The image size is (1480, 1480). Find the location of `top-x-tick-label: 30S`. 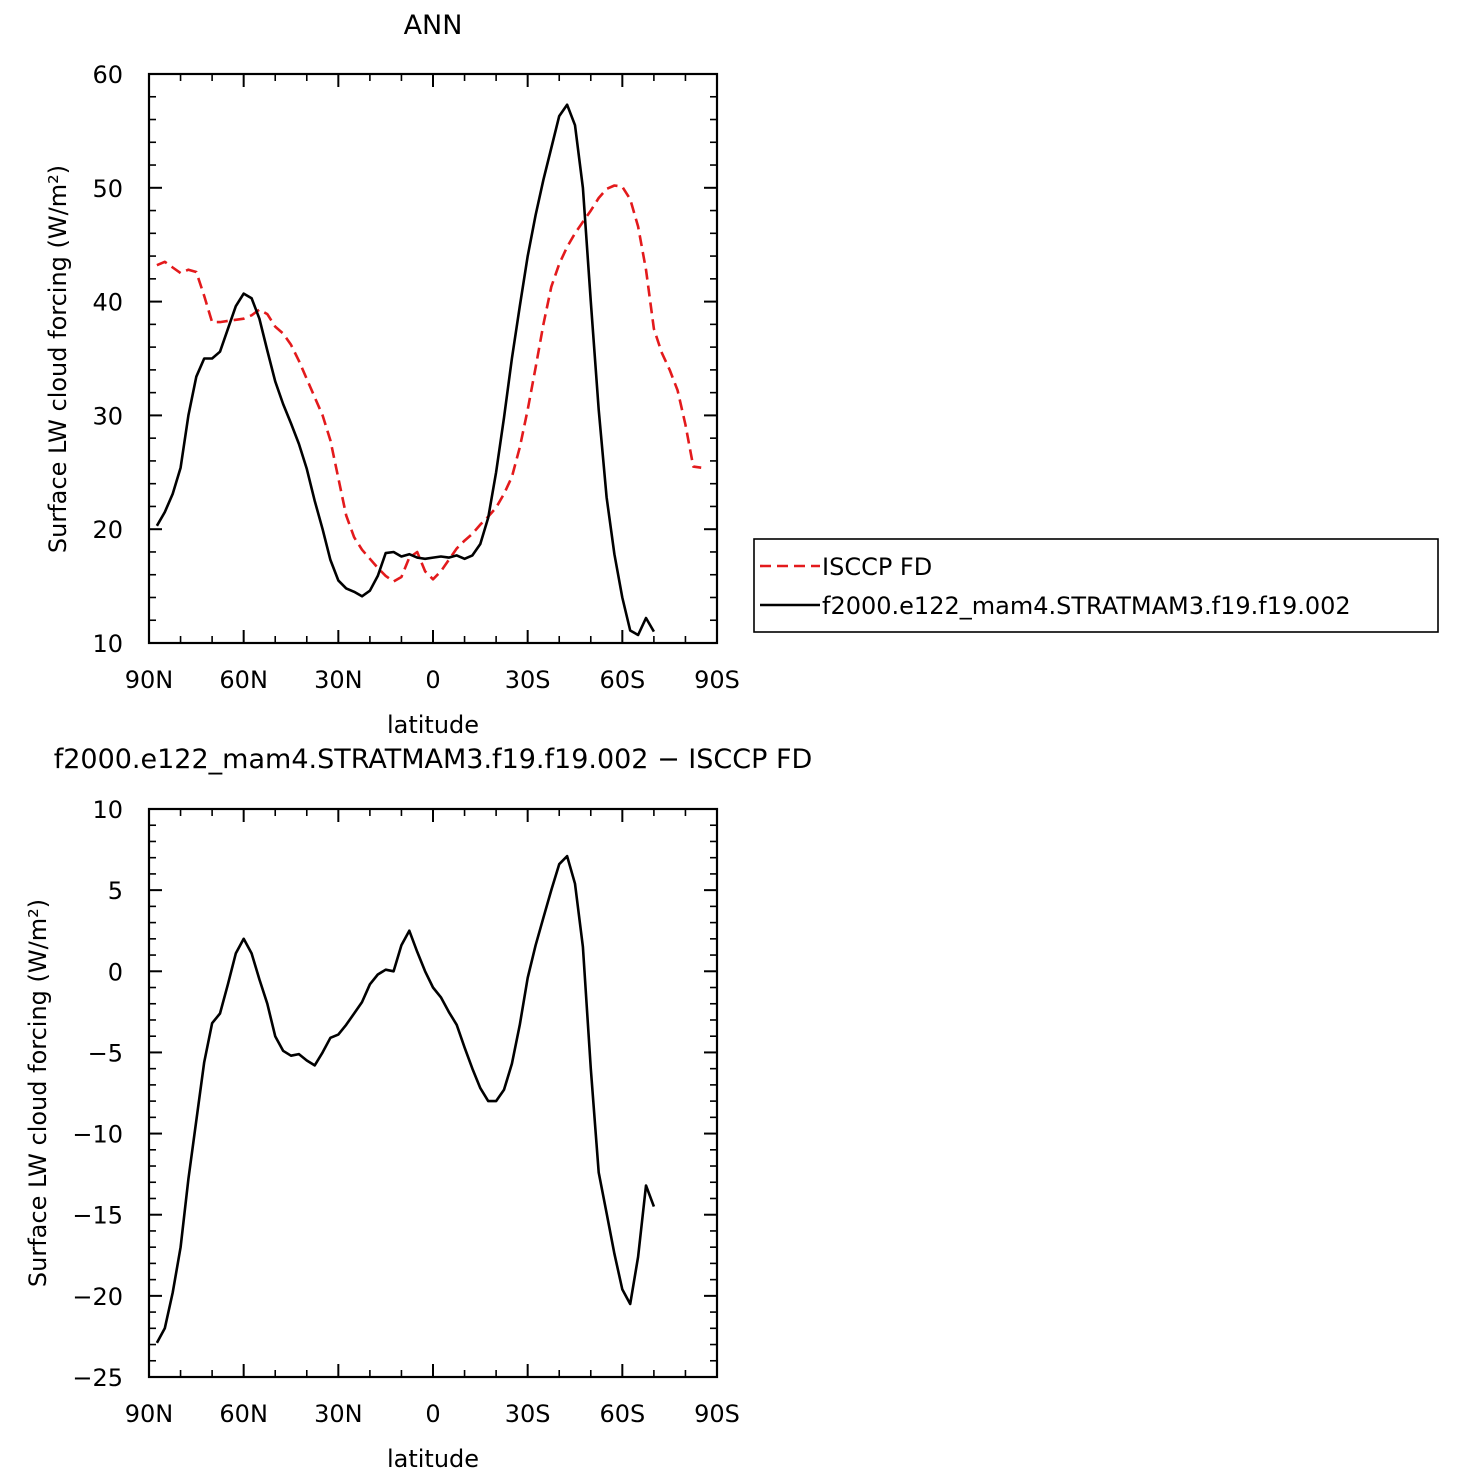

top-x-tick-label: 30S is located at coordinates (528, 680).